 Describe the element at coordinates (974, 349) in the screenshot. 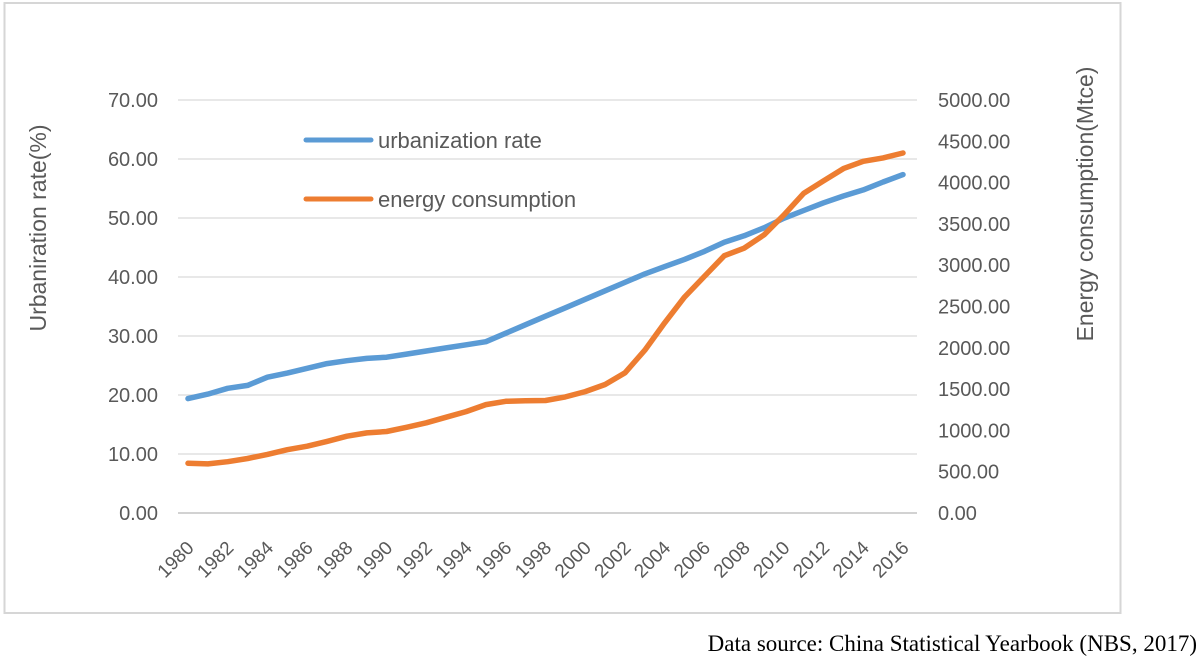

I see `right-axis-tick-label: 2000.00` at that location.